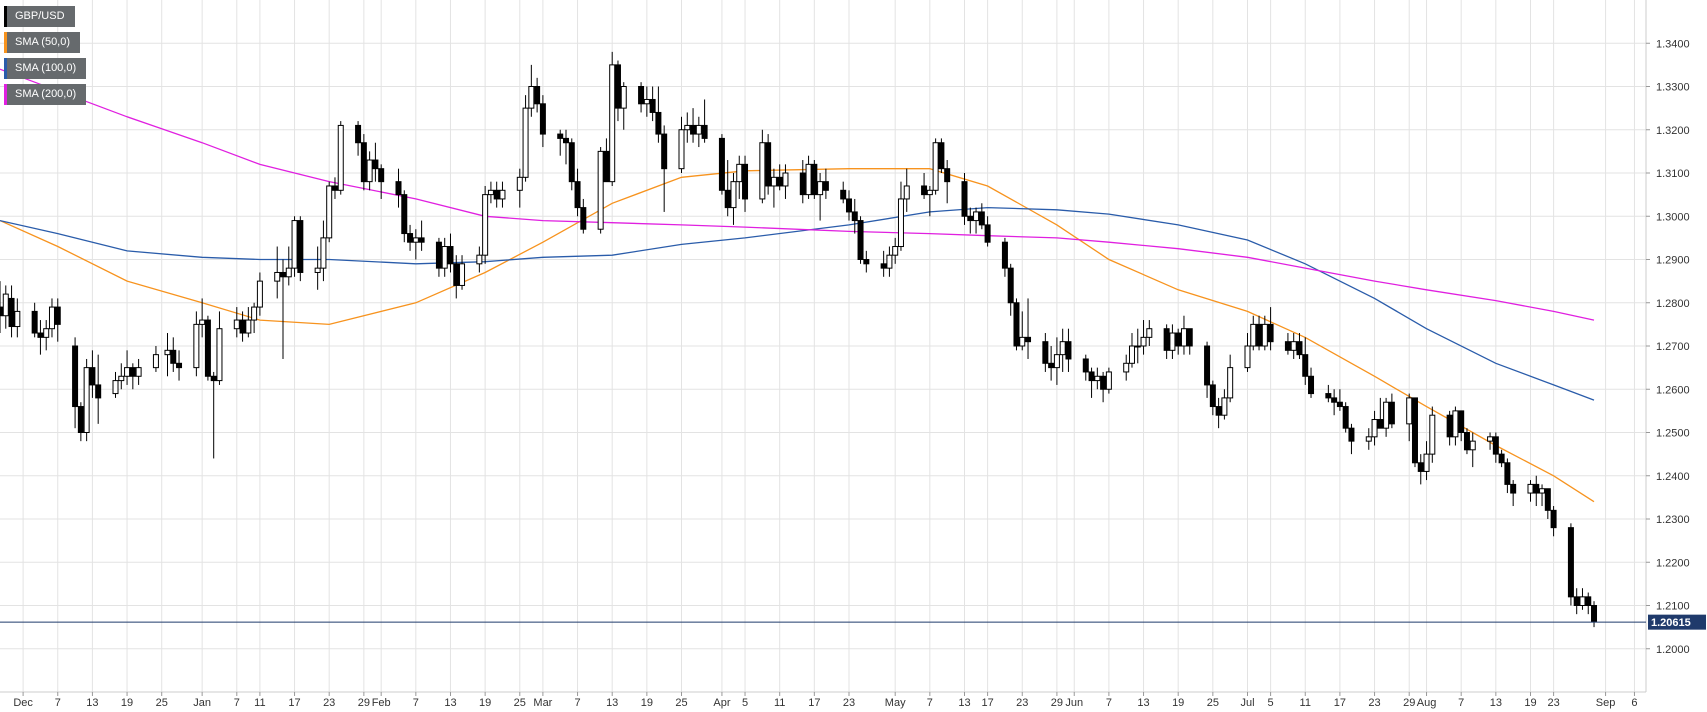 The image size is (1707, 712). Describe the element at coordinates (1677, 622) in the screenshot. I see `current-price-tag: 1.20615` at that location.